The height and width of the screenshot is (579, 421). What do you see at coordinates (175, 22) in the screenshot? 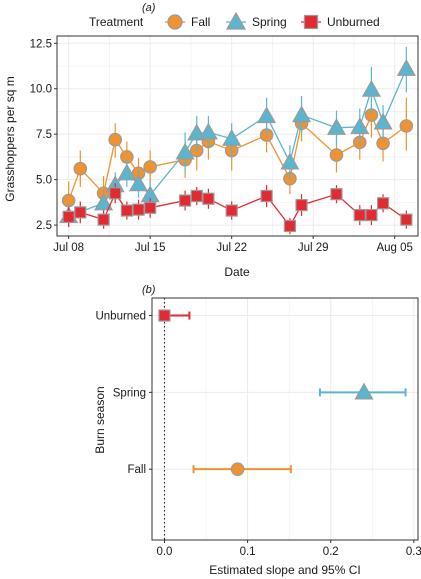
I see `circle-icon` at bounding box center [175, 22].